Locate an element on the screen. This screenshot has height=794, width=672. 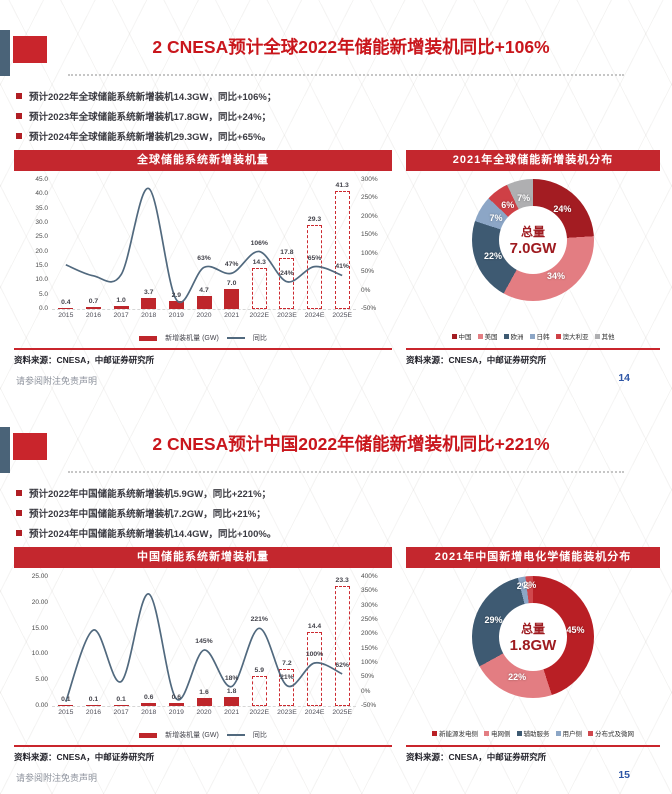
legend-item: 日韩 is located at coordinates (539, 336).